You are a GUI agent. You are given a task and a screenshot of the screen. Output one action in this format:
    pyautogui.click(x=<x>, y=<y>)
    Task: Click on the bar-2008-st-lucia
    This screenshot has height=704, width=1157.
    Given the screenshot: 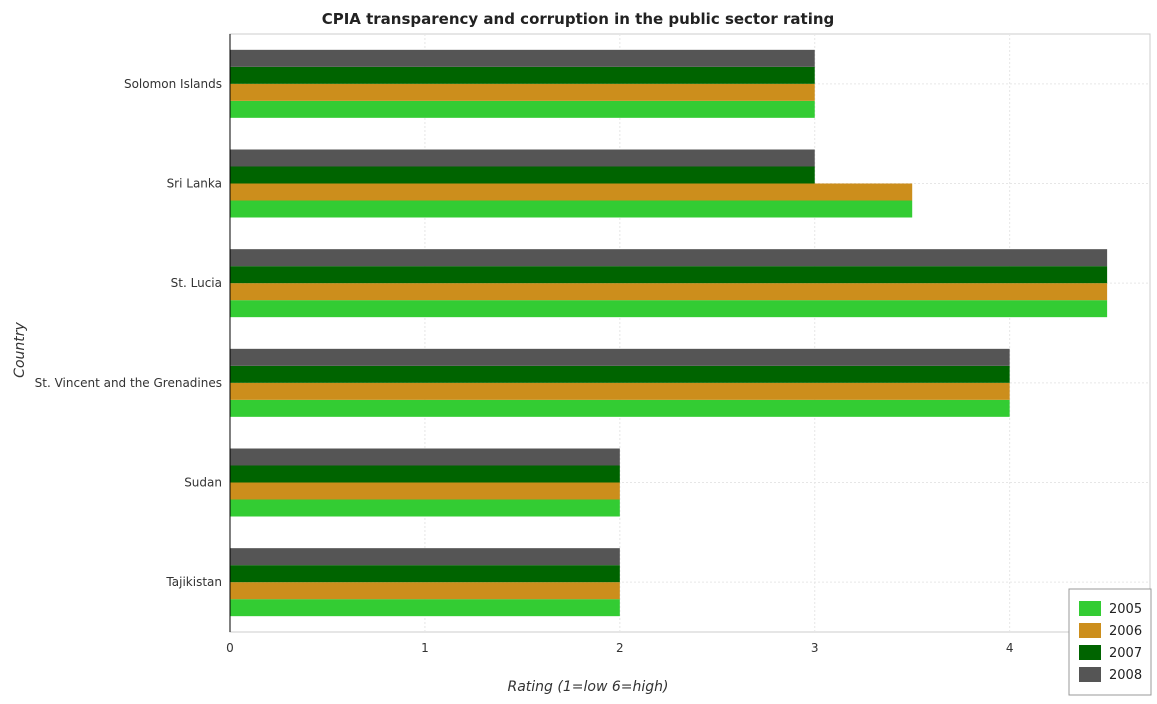 What is the action you would take?
    pyautogui.click(x=669, y=258)
    